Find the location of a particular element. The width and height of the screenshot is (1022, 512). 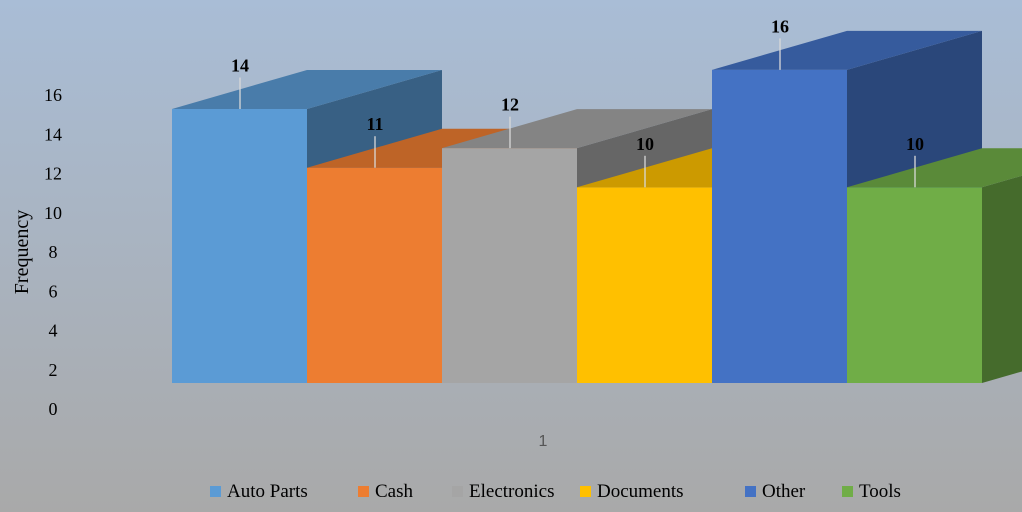

data-label-auto-parts: 14 is located at coordinates (240, 66).